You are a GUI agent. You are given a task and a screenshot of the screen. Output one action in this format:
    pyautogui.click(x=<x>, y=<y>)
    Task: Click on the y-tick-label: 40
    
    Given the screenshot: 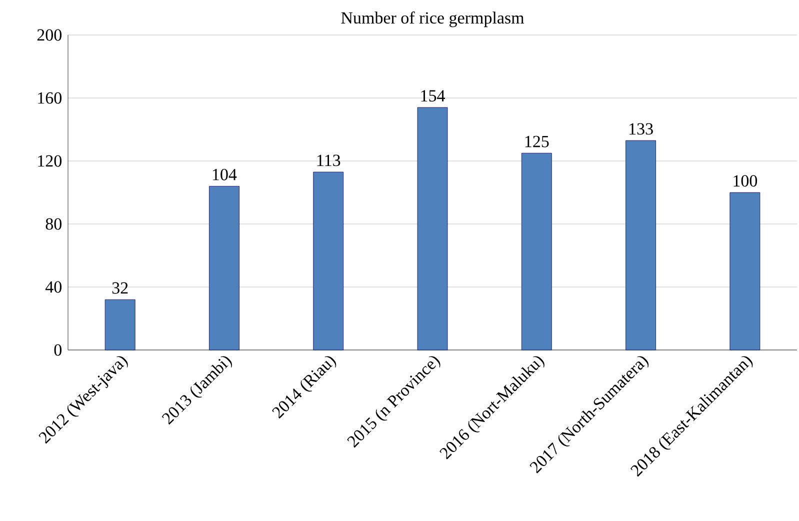 What is the action you would take?
    pyautogui.click(x=53, y=287)
    